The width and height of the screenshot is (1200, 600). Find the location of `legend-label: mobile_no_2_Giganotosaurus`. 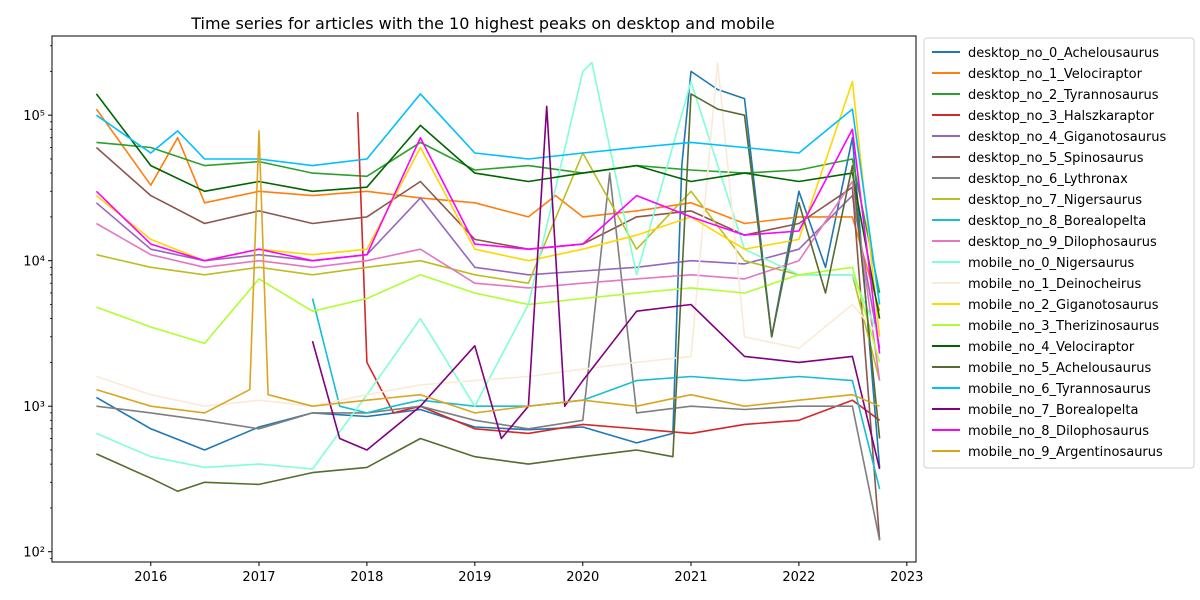

legend-label: mobile_no_2_Giganotosaurus is located at coordinates (1063, 305).